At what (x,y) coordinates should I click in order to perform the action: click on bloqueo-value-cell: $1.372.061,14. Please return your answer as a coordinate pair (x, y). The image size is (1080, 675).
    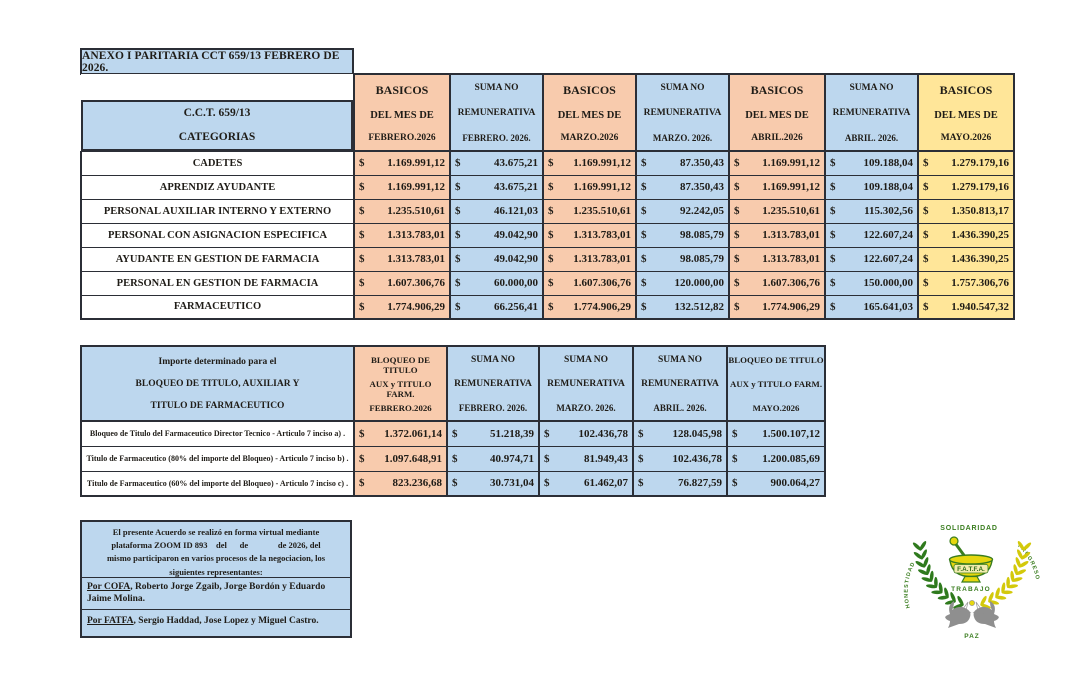
    Looking at the image, I should click on (400, 433).